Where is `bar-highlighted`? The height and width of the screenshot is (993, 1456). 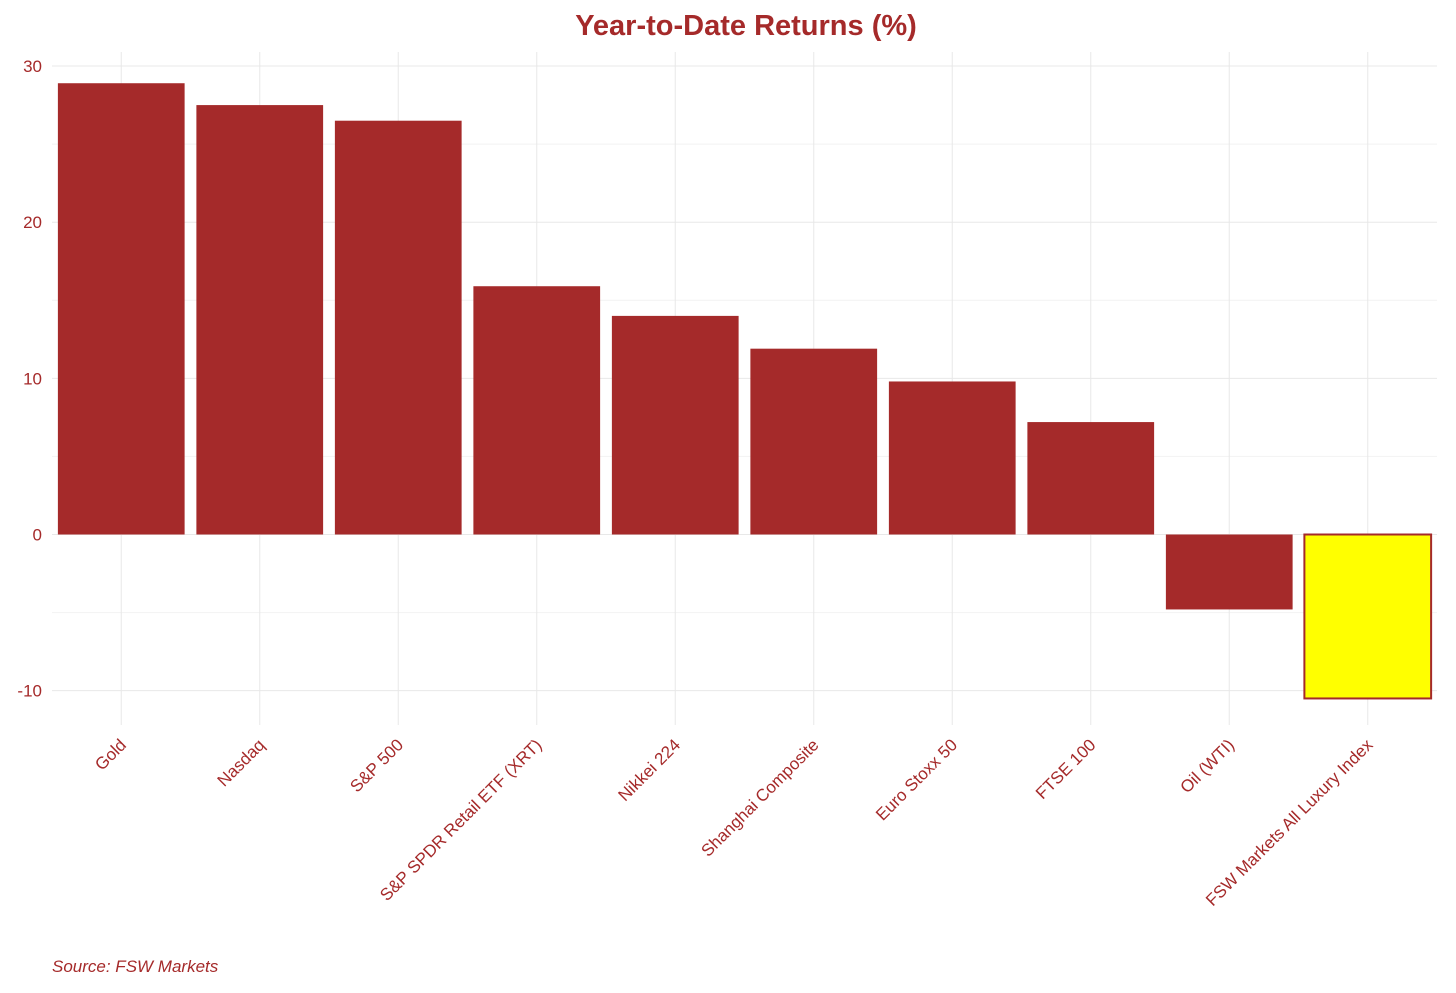
bar-highlighted is located at coordinates (1368, 616).